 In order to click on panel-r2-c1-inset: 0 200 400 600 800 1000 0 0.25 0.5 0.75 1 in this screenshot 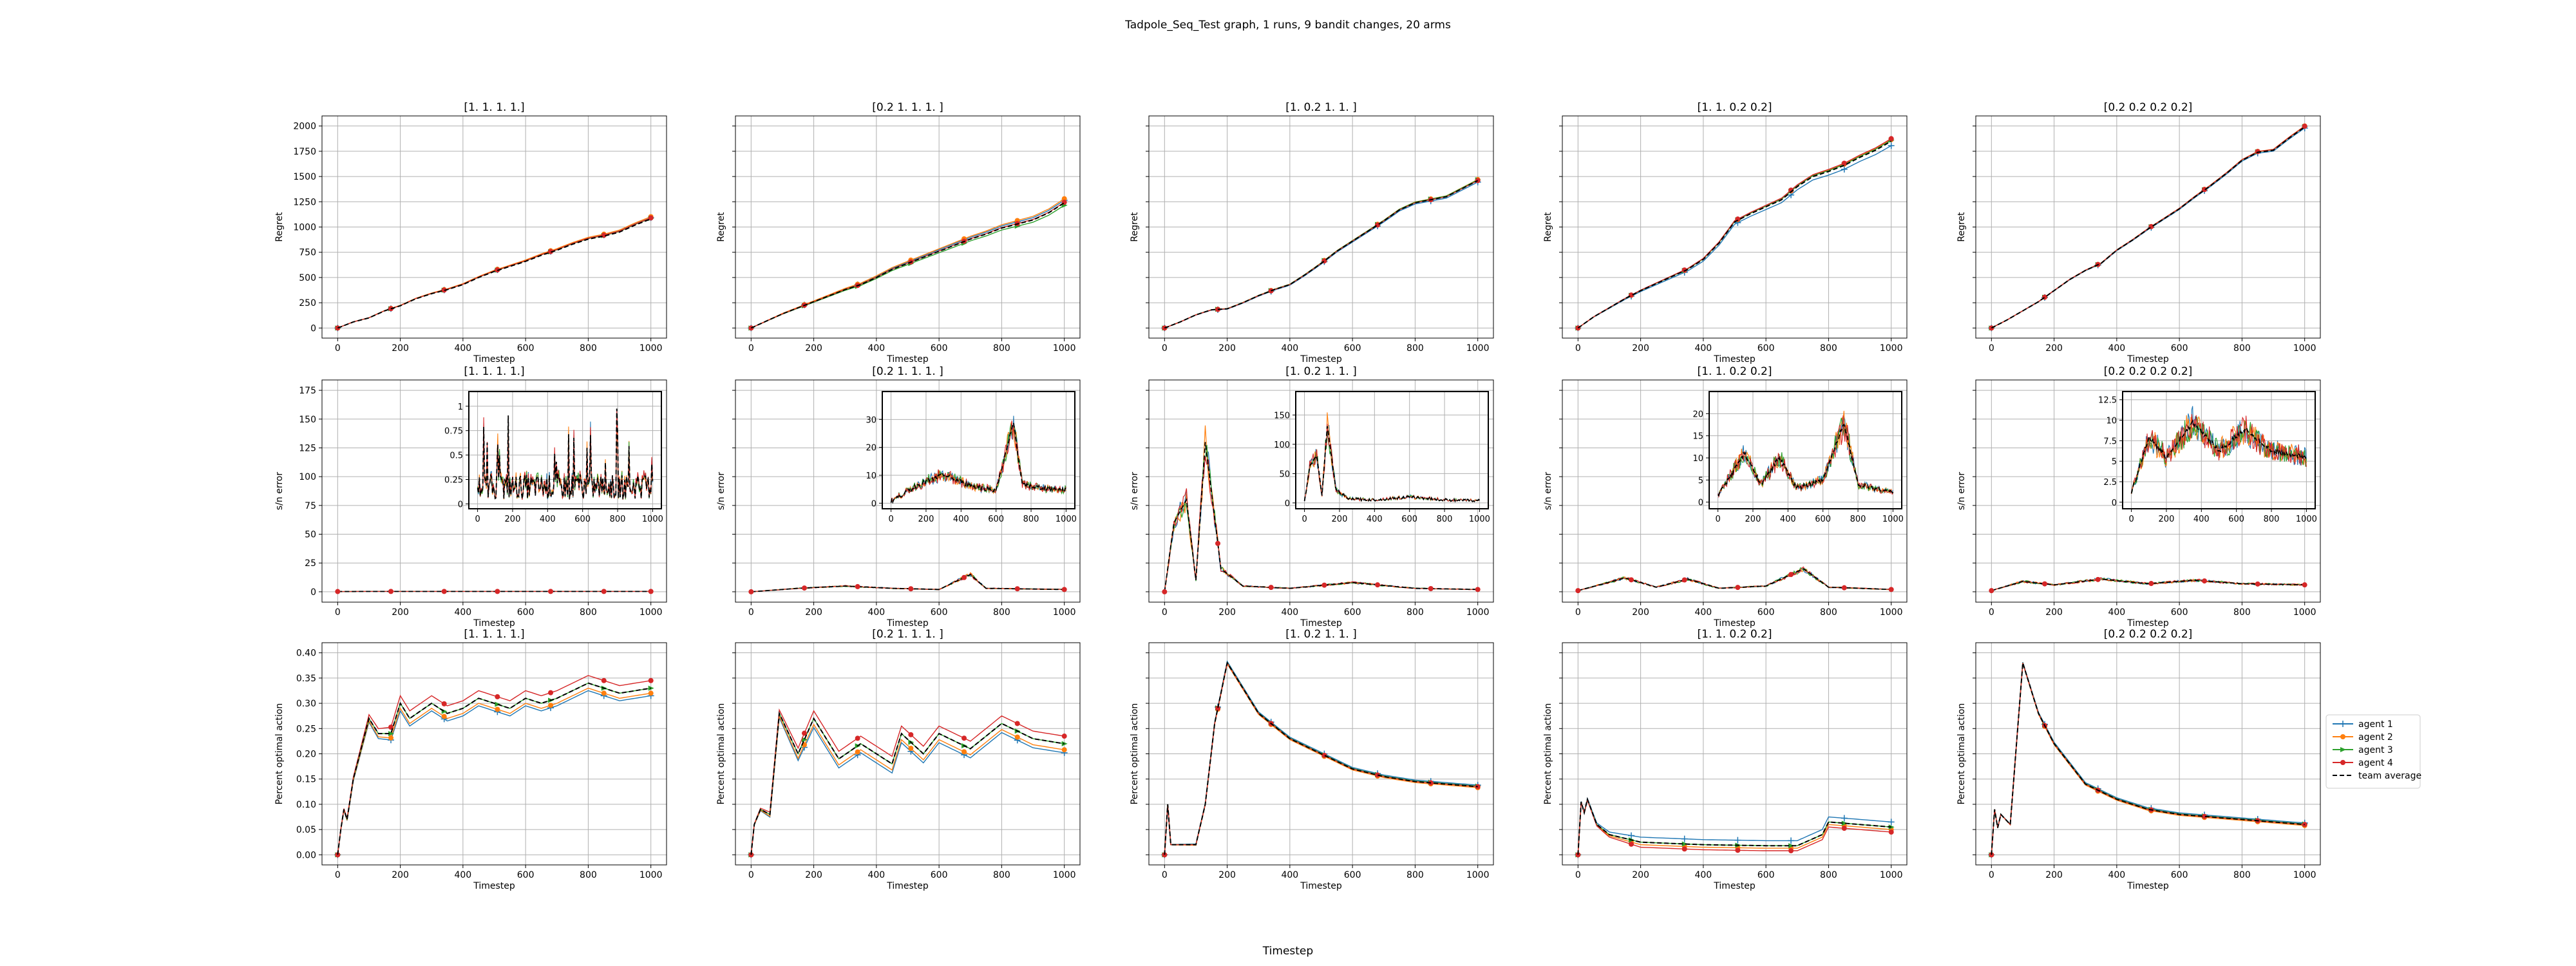, I will do `click(554, 458)`.